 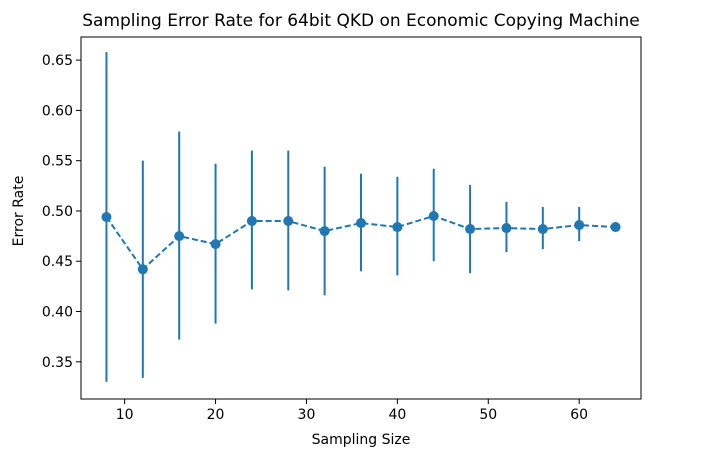 I want to click on y-tick-label: 0.60, so click(x=57, y=111).